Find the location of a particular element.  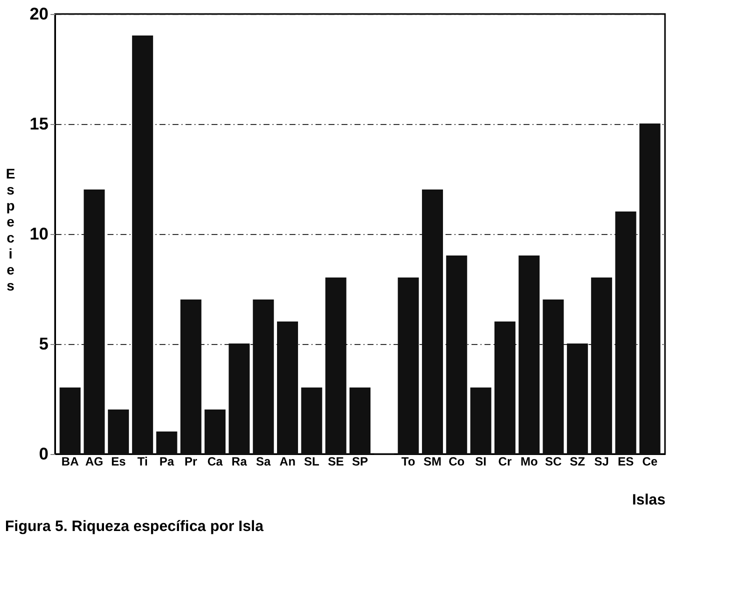

x-tick-label: BA is located at coordinates (70, 461).